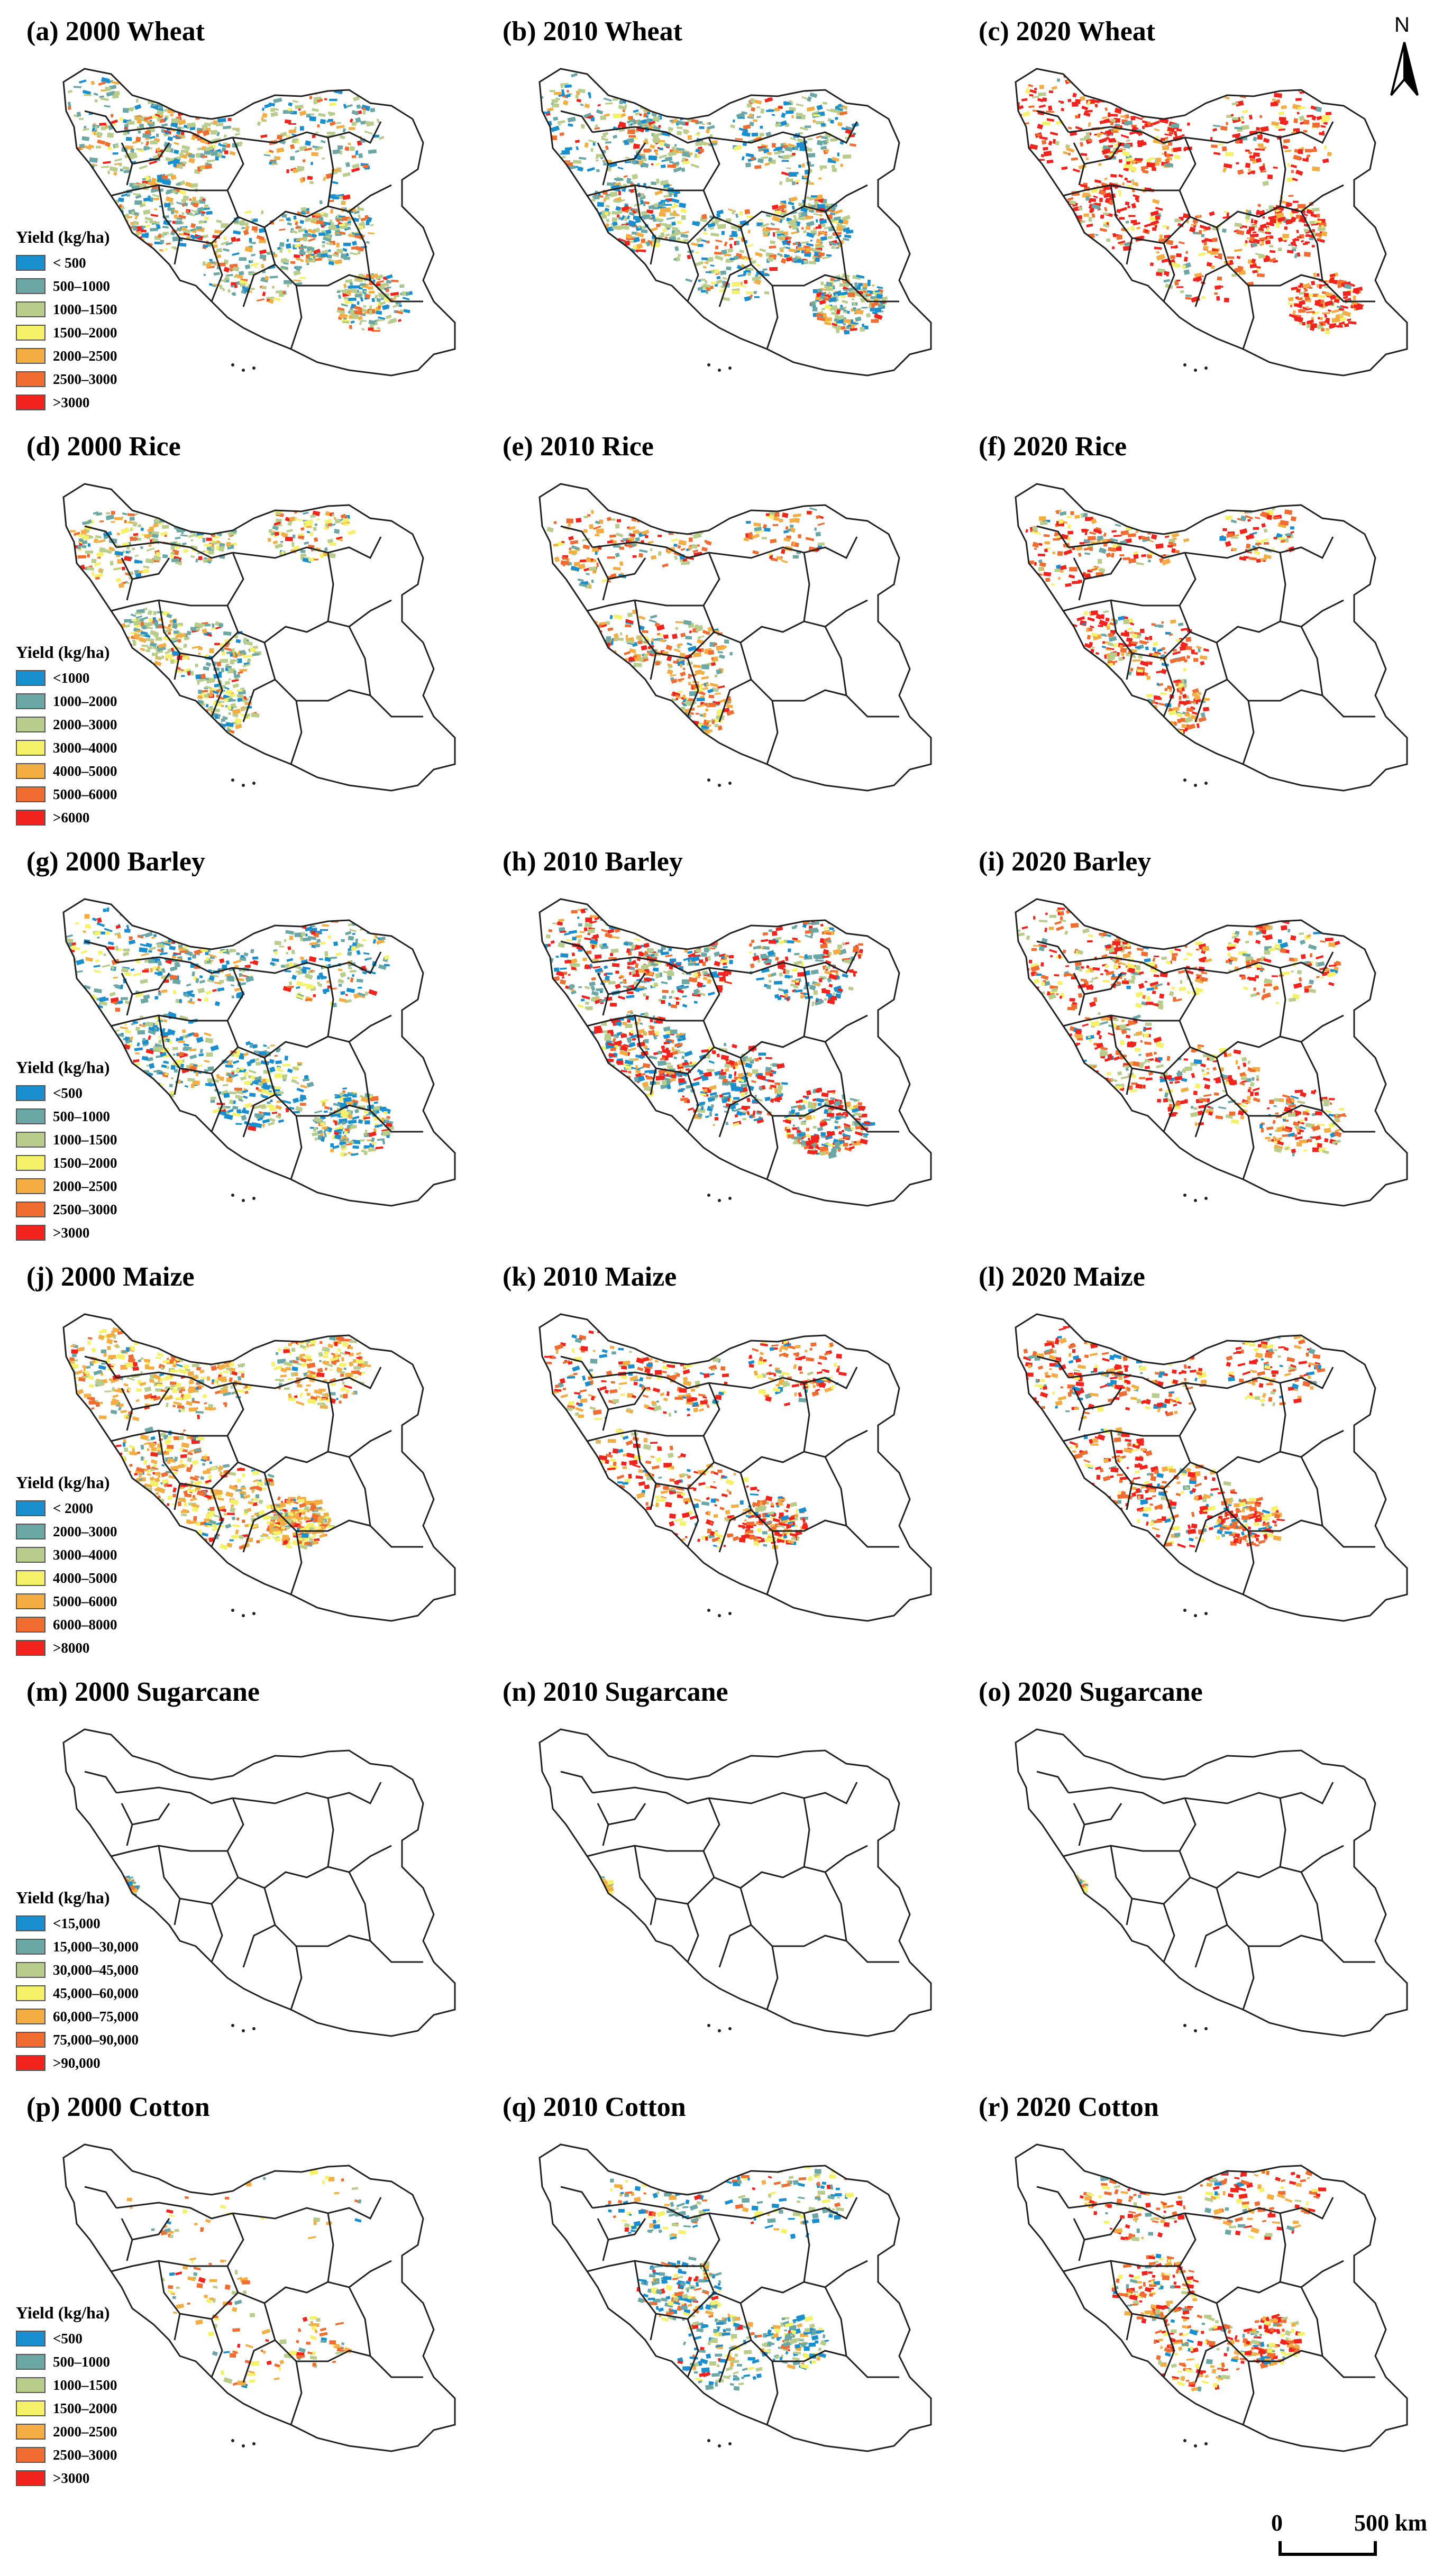  What do you see at coordinates (592, 32) in the screenshot?
I see `panel-title: (b) 2010 Wheat` at bounding box center [592, 32].